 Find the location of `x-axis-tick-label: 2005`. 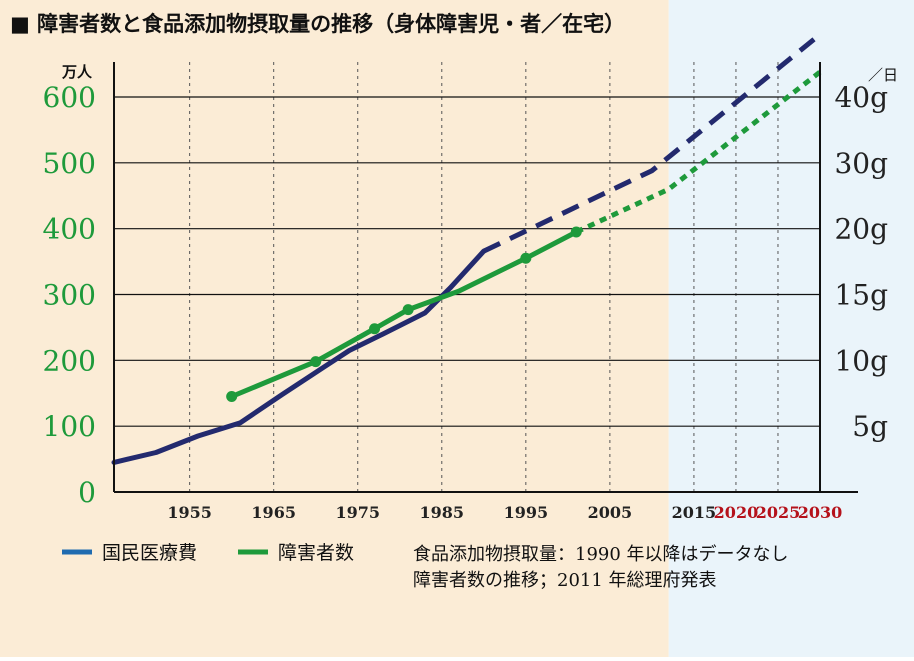

x-axis-tick-label: 2005 is located at coordinates (610, 512).